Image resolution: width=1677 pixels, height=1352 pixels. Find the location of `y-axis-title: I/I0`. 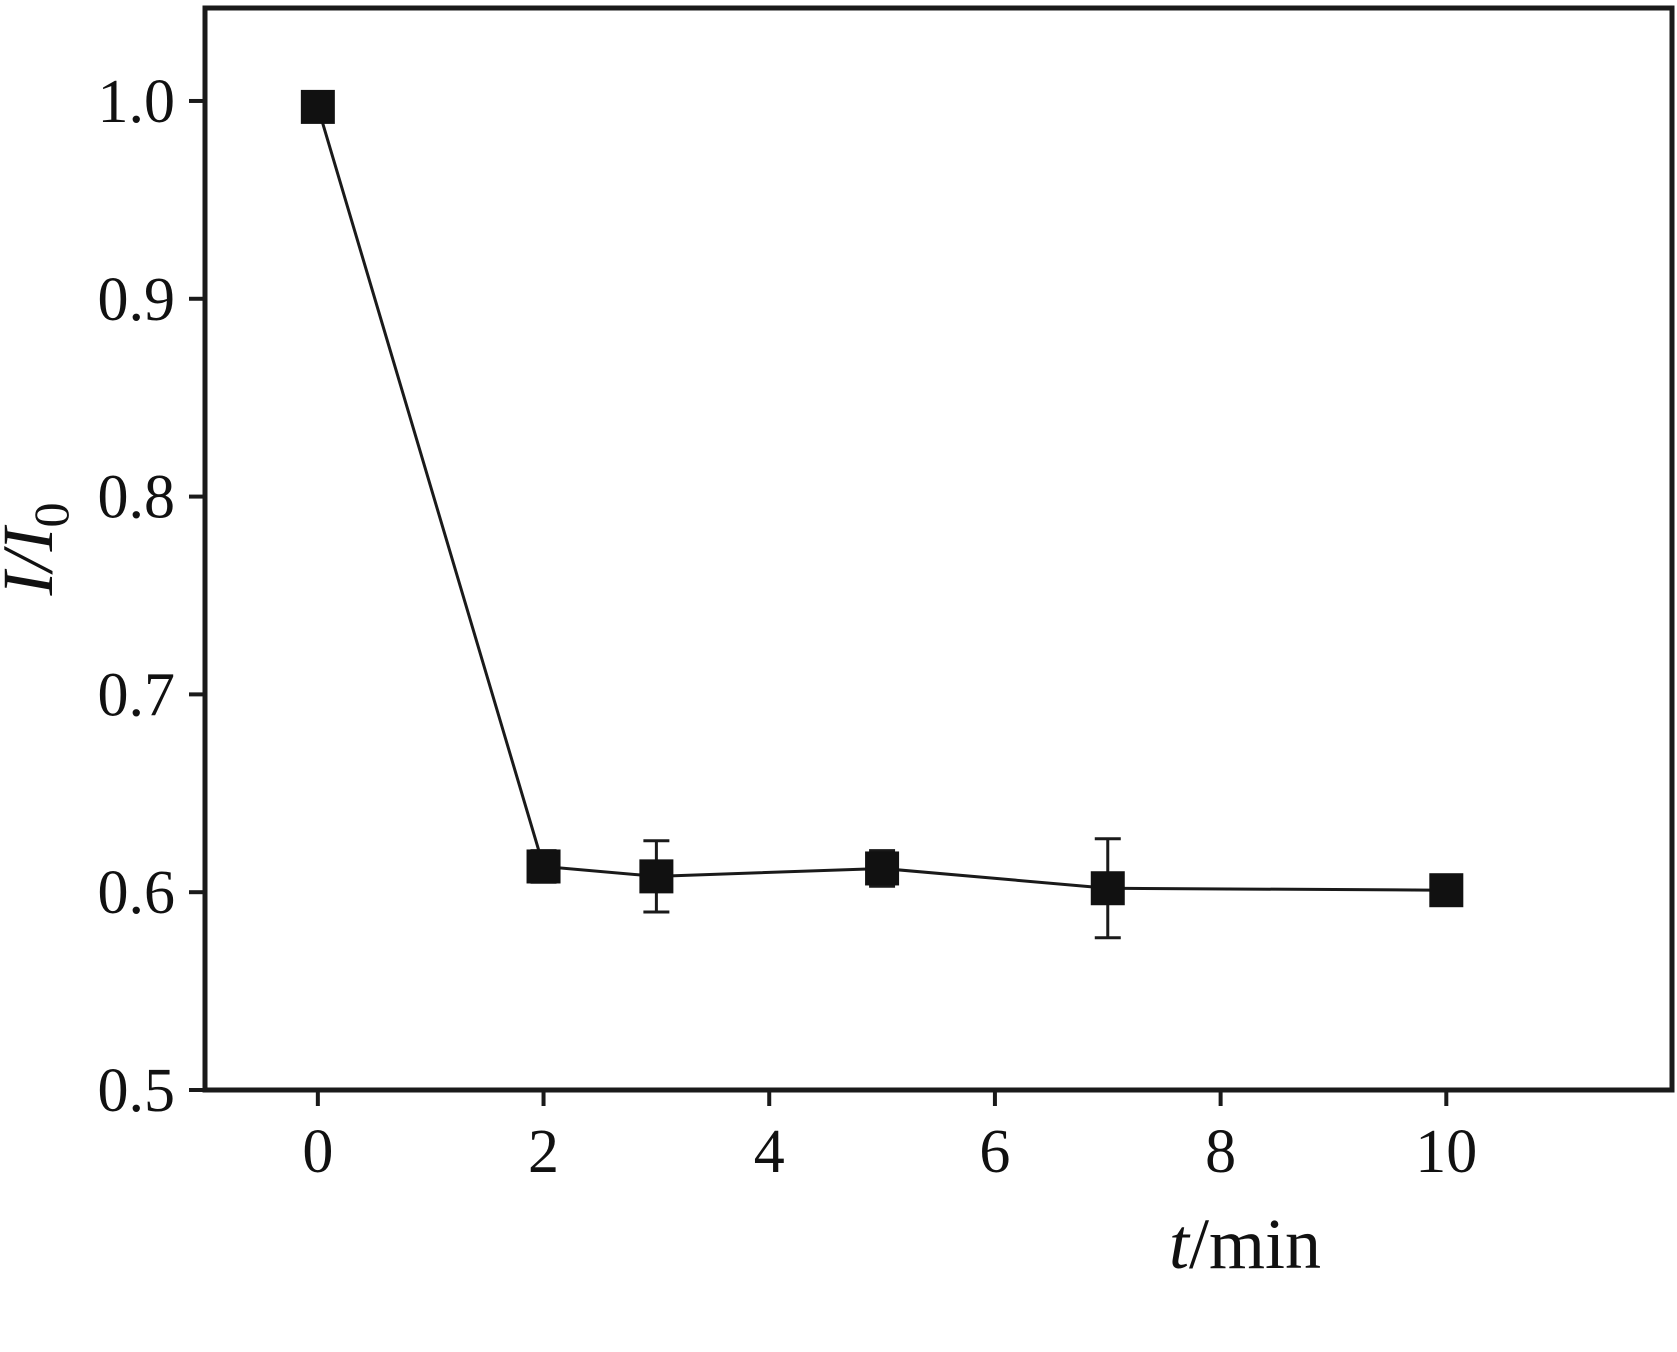

y-axis-title: I/I0 is located at coordinates (39, 550).